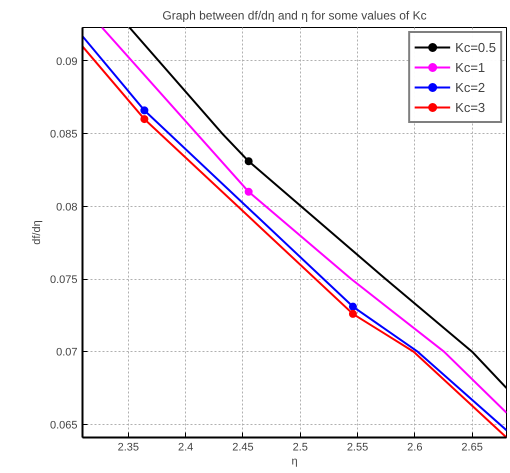  Describe the element at coordinates (294, 15) in the screenshot. I see `chart-title: Graph between df/dη and η for some values of Kc` at that location.